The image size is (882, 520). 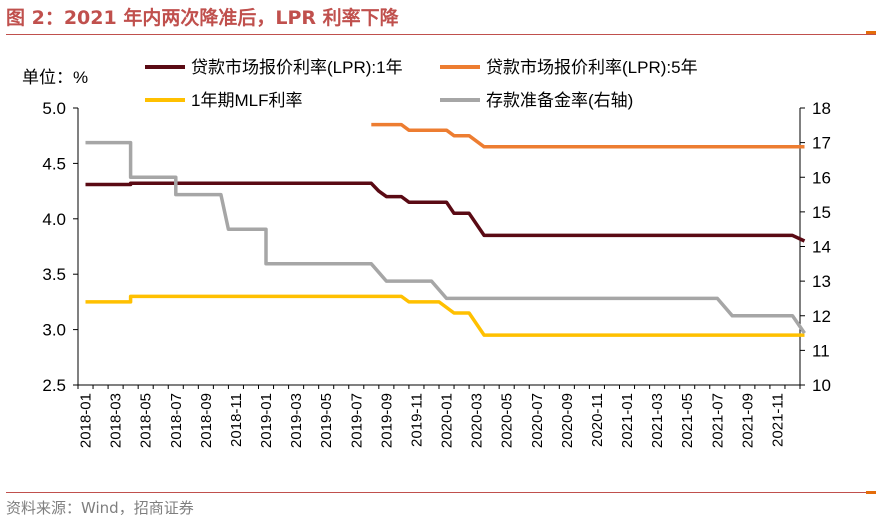 I want to click on y-left-tick-label: 5.0, so click(x=54, y=108).